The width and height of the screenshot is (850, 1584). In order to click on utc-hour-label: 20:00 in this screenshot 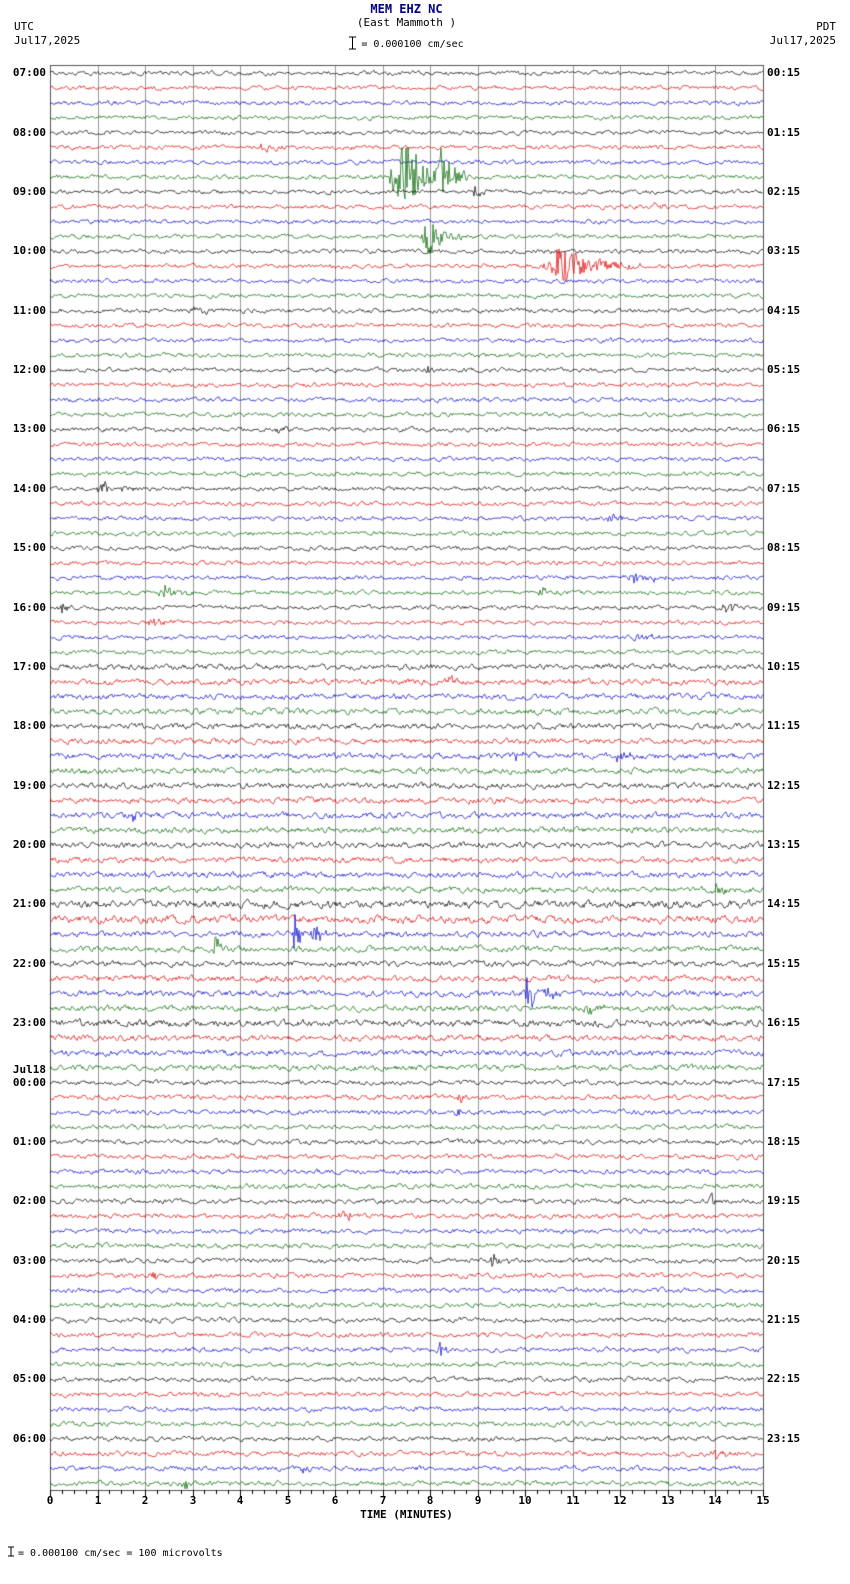, I will do `click(29, 844)`.